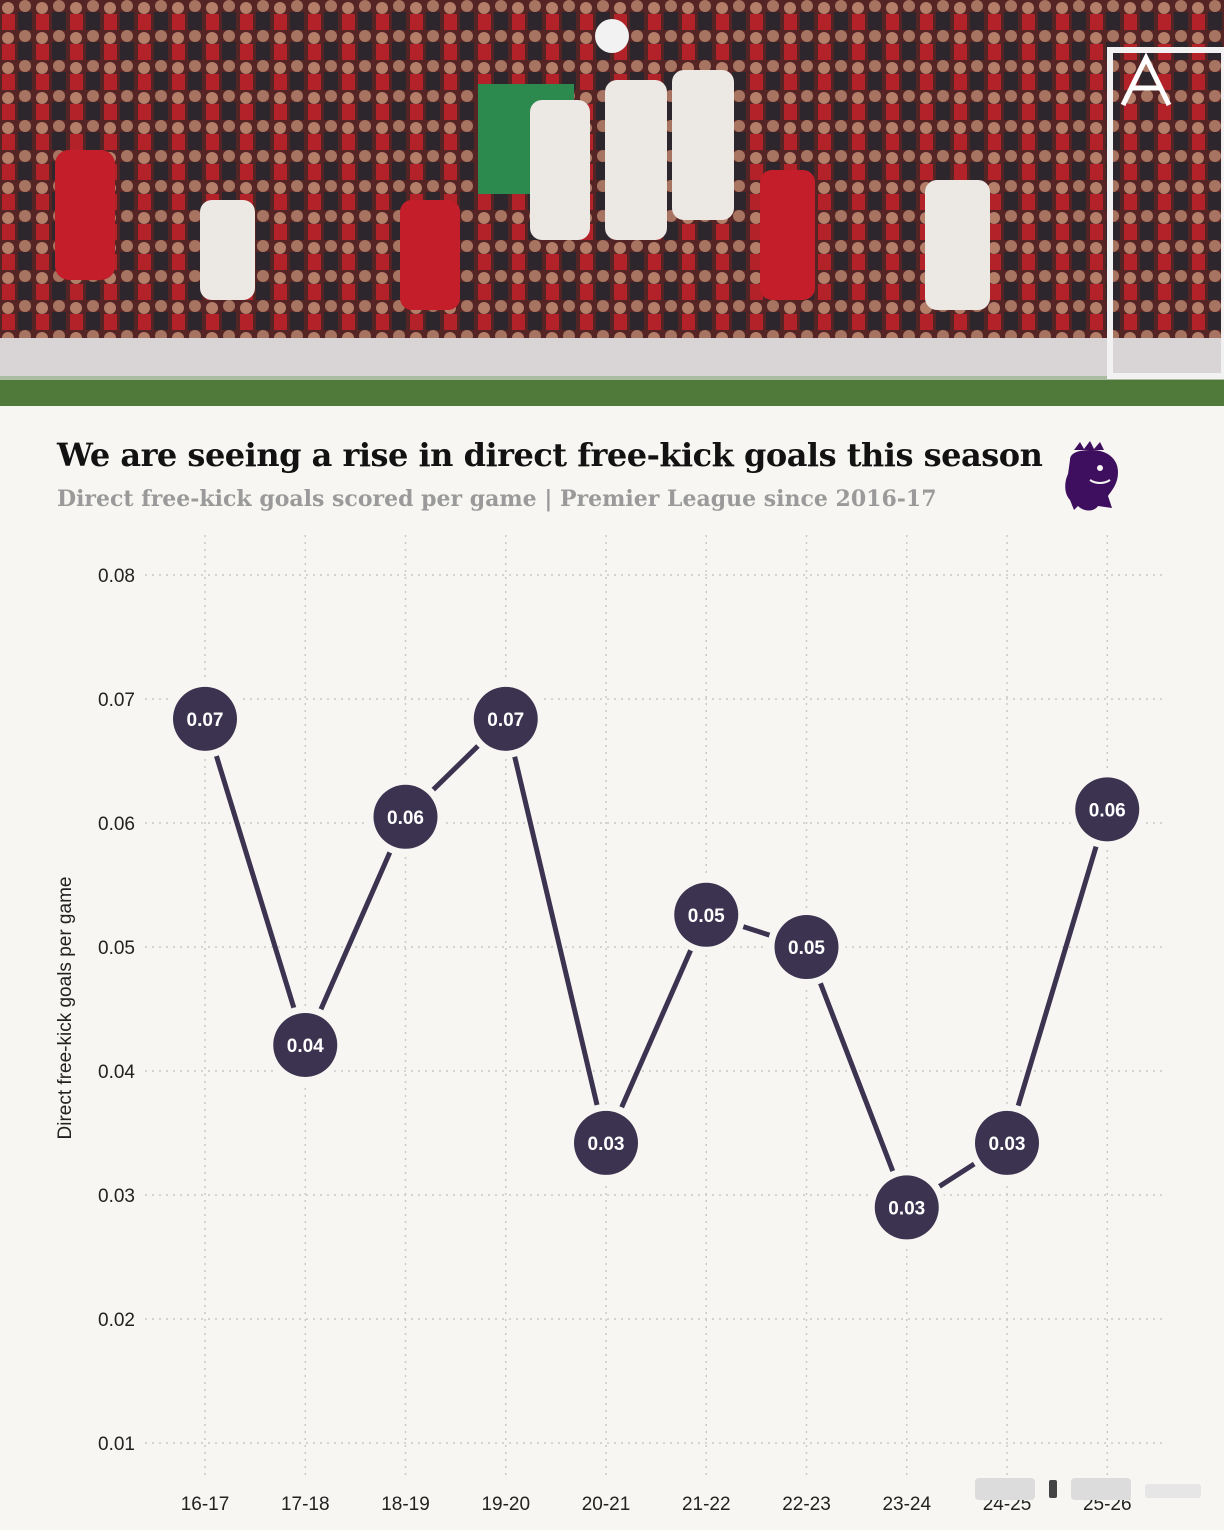 This screenshot has width=1224, height=1530. What do you see at coordinates (65, 1008) in the screenshot?
I see `y-axis-label: Direct free-kick goals per game` at bounding box center [65, 1008].